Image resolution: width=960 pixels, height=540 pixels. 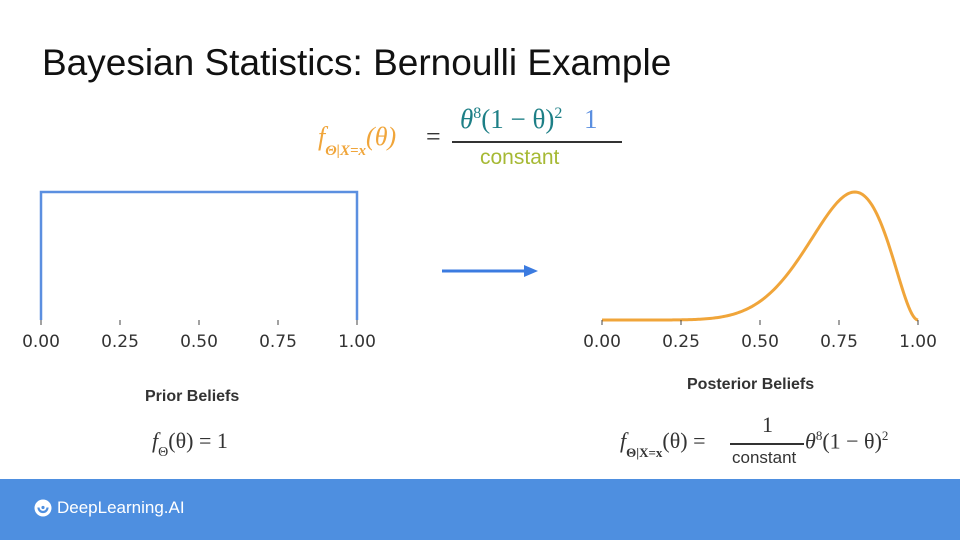 I want to click on posterior-formula-numerator: 1, so click(x=767, y=424).